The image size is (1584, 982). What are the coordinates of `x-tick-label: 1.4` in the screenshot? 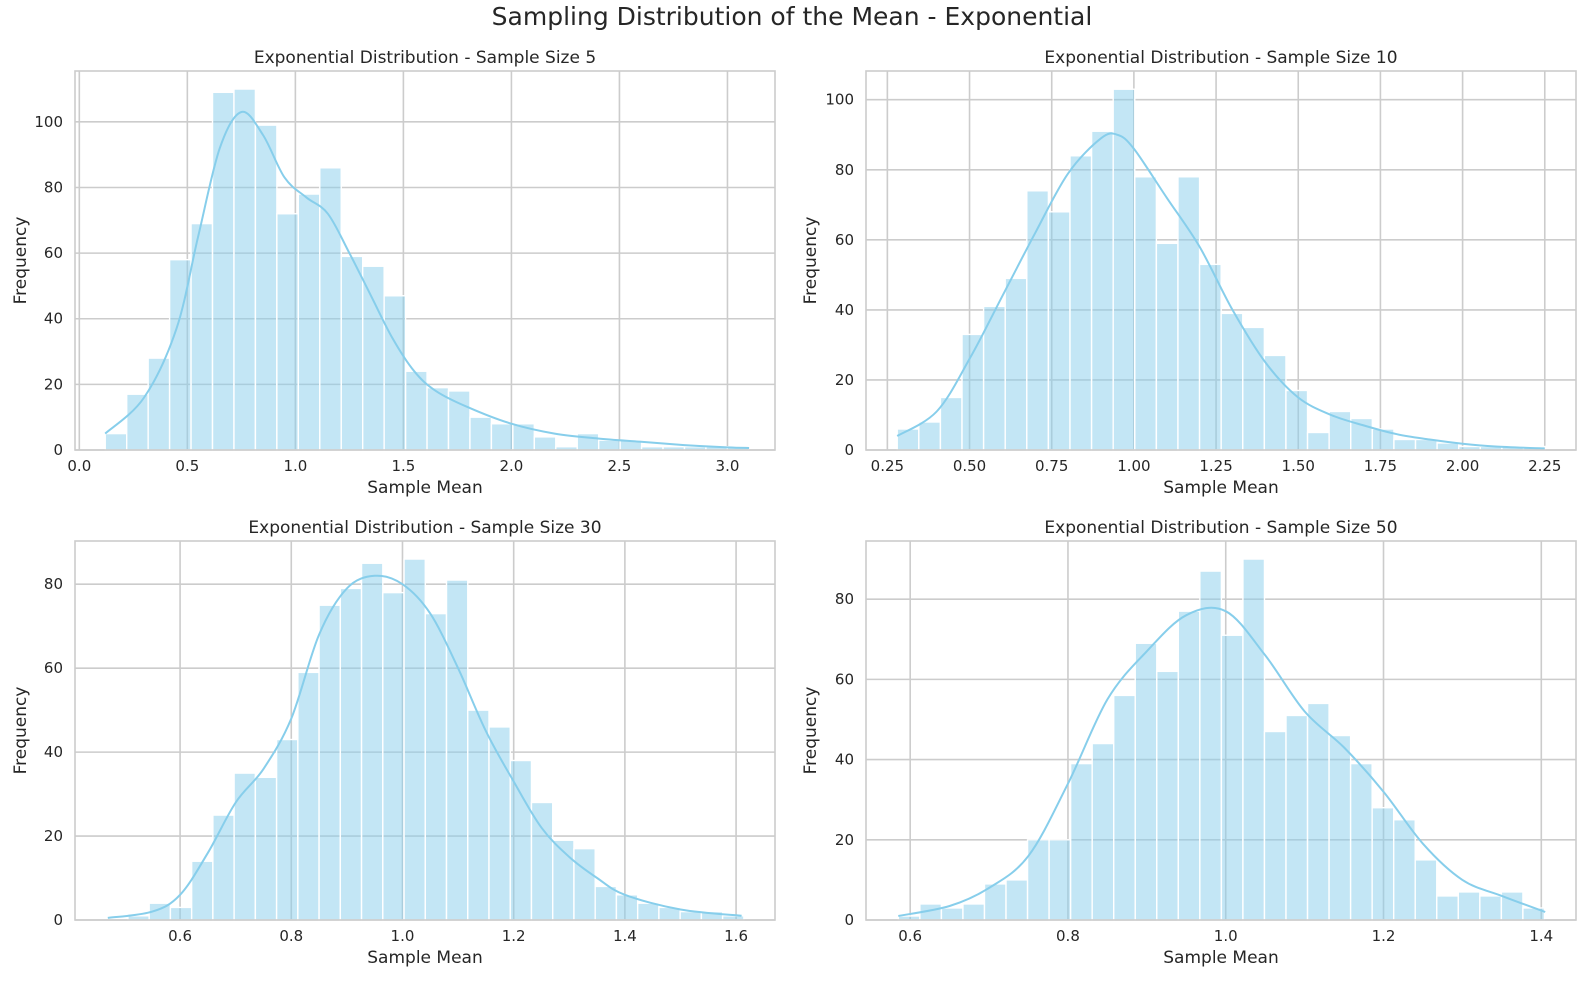 It's located at (625, 936).